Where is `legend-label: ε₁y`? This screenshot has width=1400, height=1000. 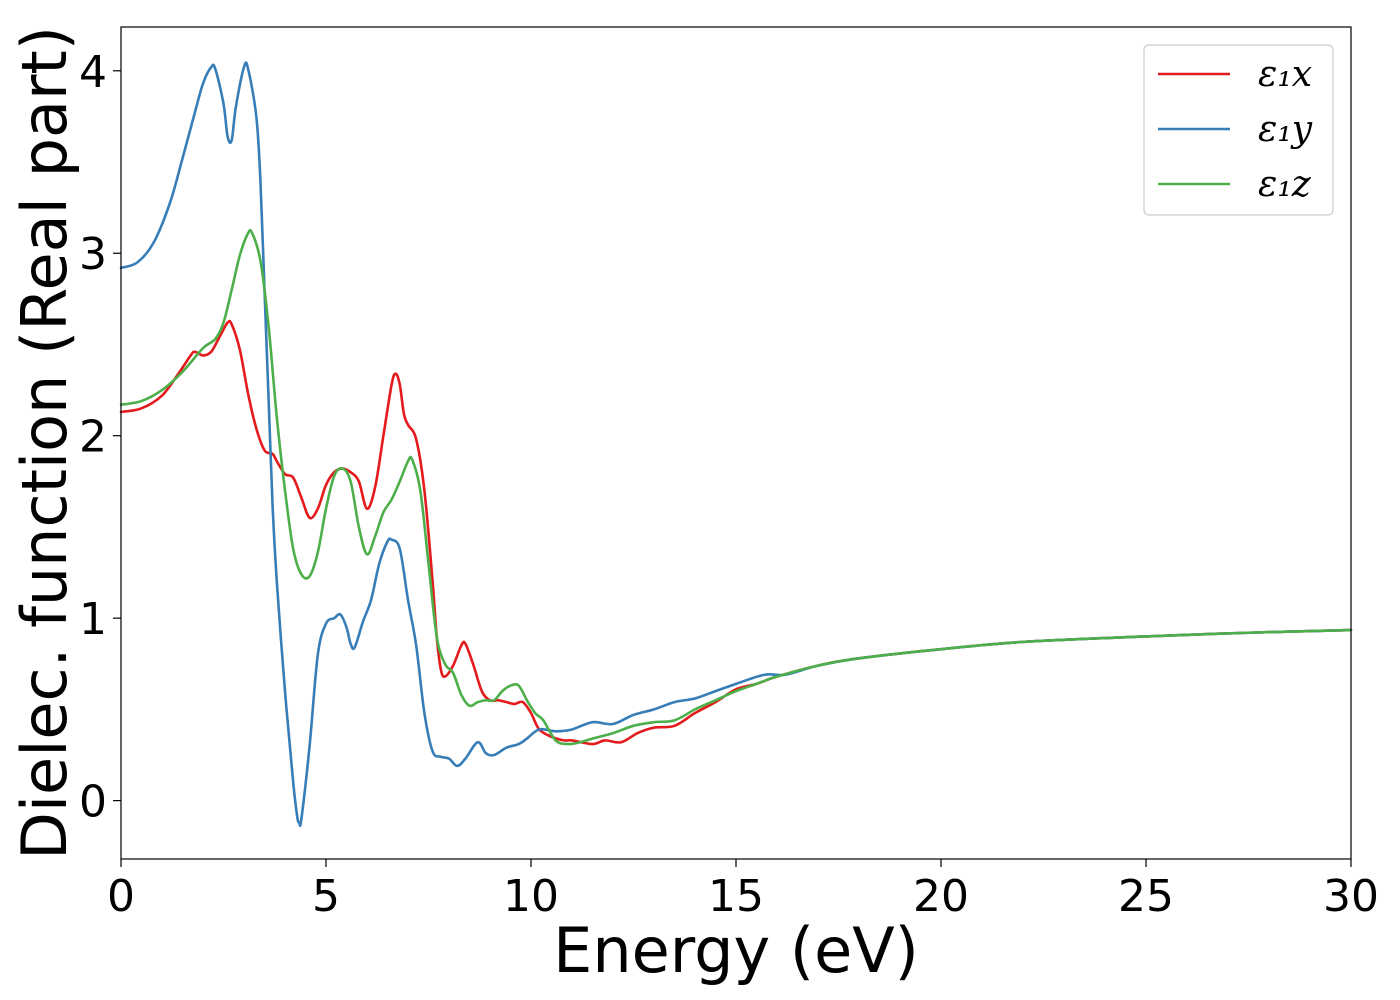
legend-label: ε₁y is located at coordinates (1285, 129).